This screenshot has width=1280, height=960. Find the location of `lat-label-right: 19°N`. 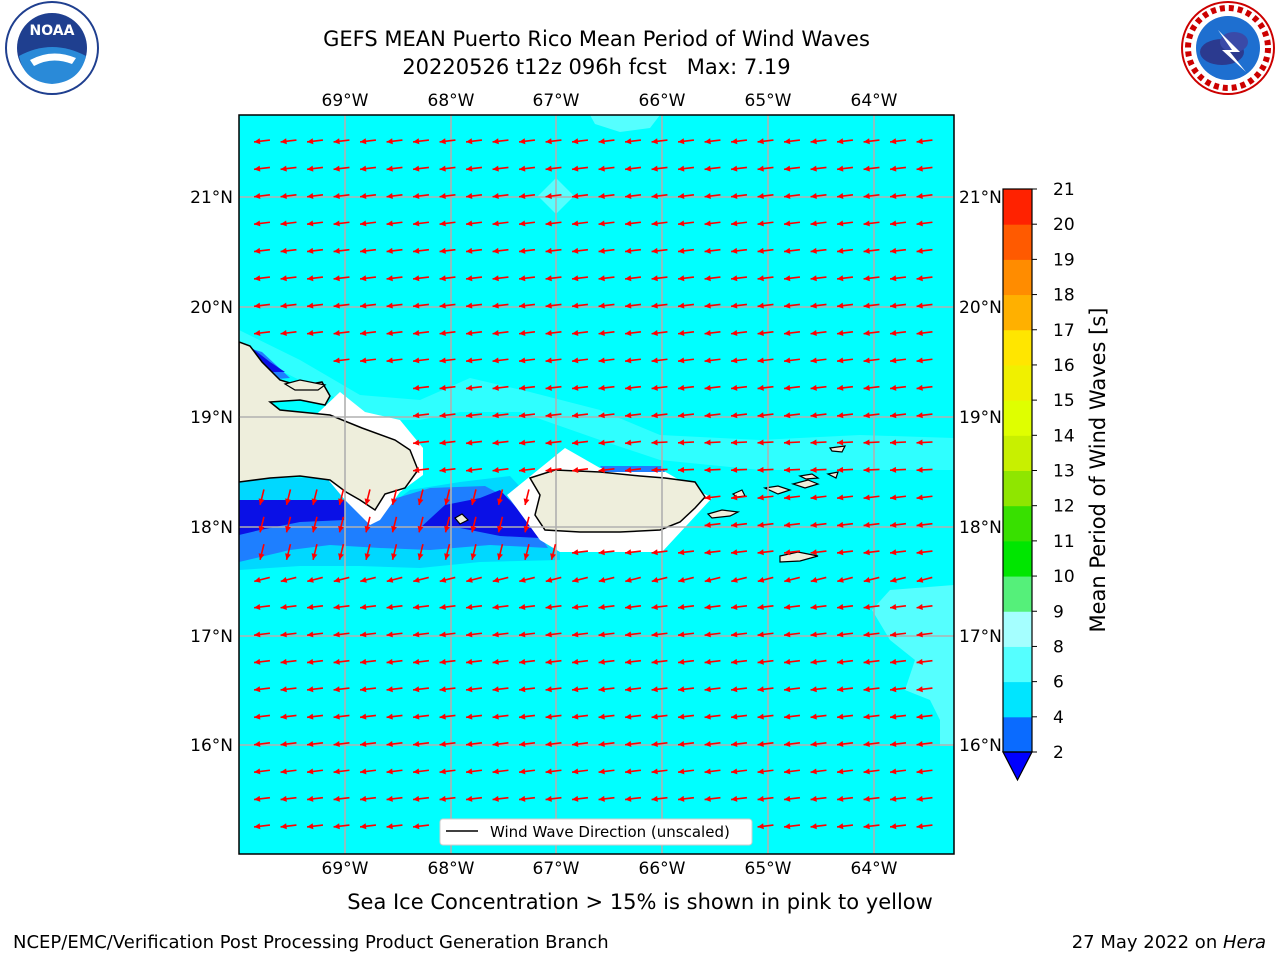

lat-label-right: 19°N is located at coordinates (980, 418).